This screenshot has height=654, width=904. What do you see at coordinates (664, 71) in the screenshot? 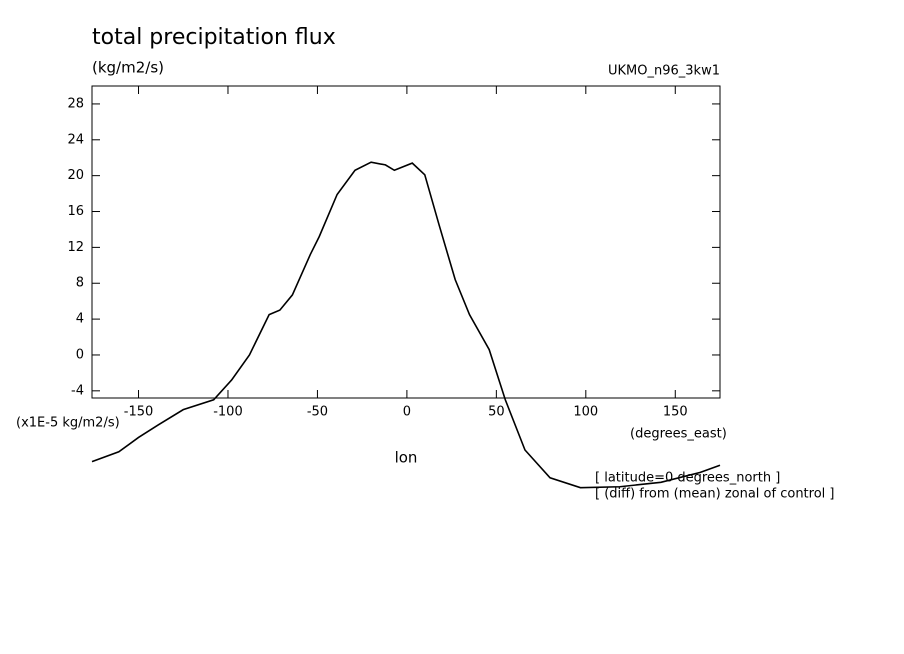
I see `dataset-label: UKMO_n96_3kw1` at bounding box center [664, 71].